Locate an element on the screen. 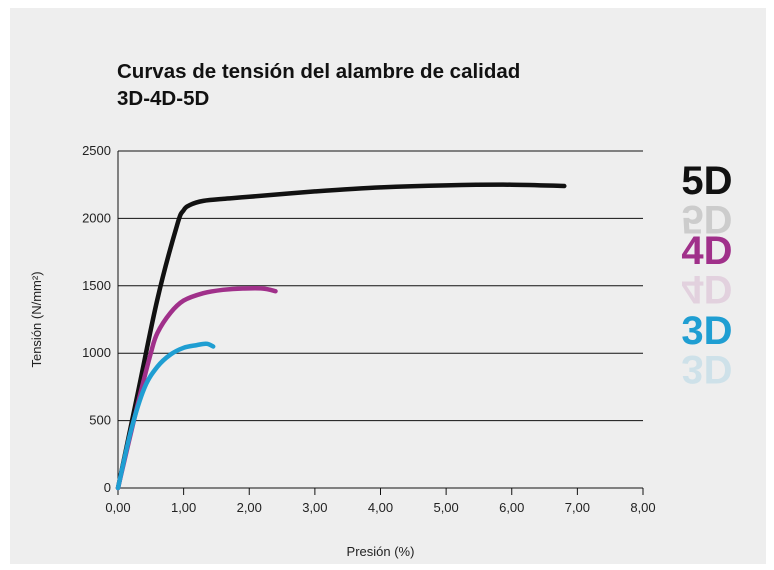 The height and width of the screenshot is (570, 774). y-tick-label: 2000 is located at coordinates (96, 217).